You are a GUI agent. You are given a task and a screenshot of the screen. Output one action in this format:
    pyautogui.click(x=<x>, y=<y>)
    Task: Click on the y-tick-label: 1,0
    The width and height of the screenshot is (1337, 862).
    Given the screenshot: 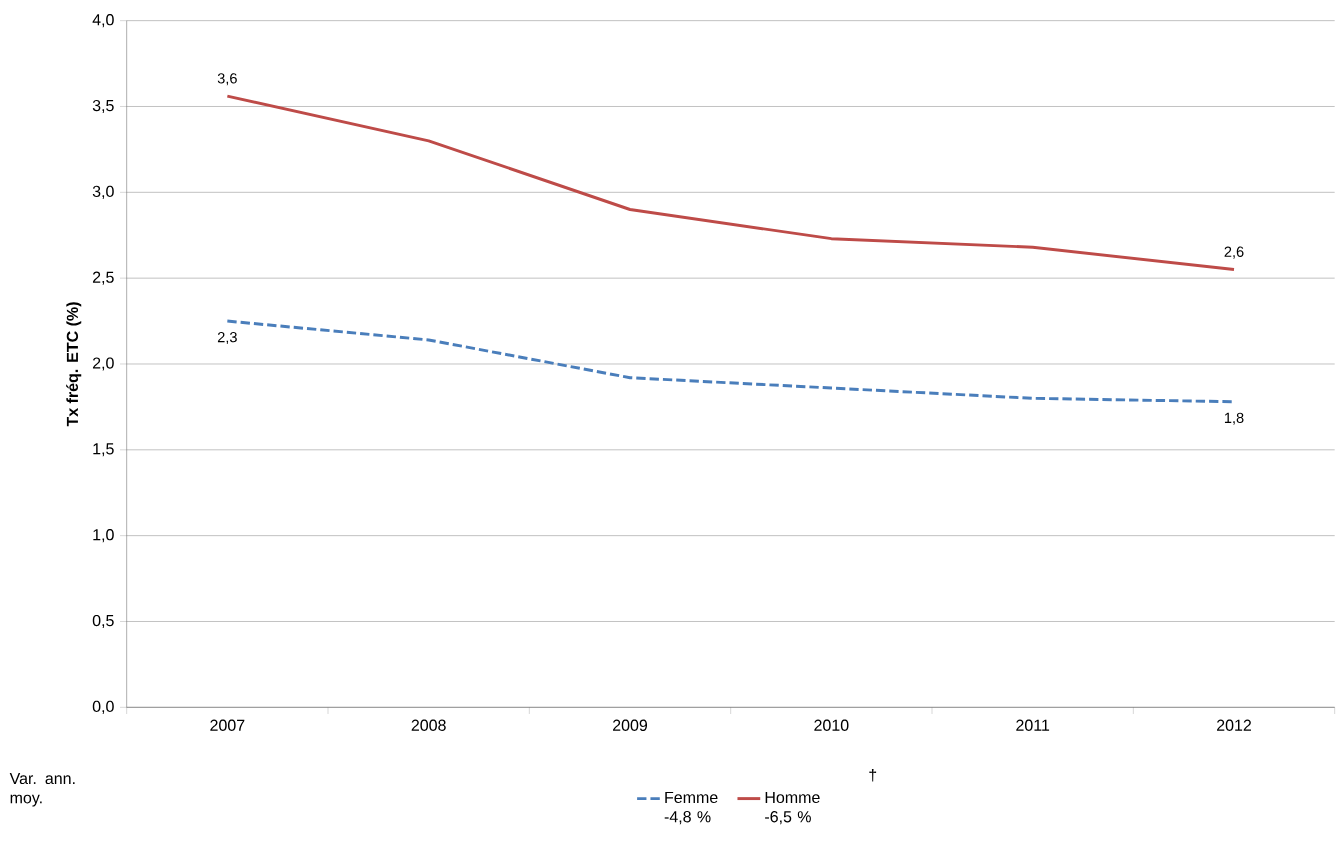 What is the action you would take?
    pyautogui.click(x=103, y=536)
    